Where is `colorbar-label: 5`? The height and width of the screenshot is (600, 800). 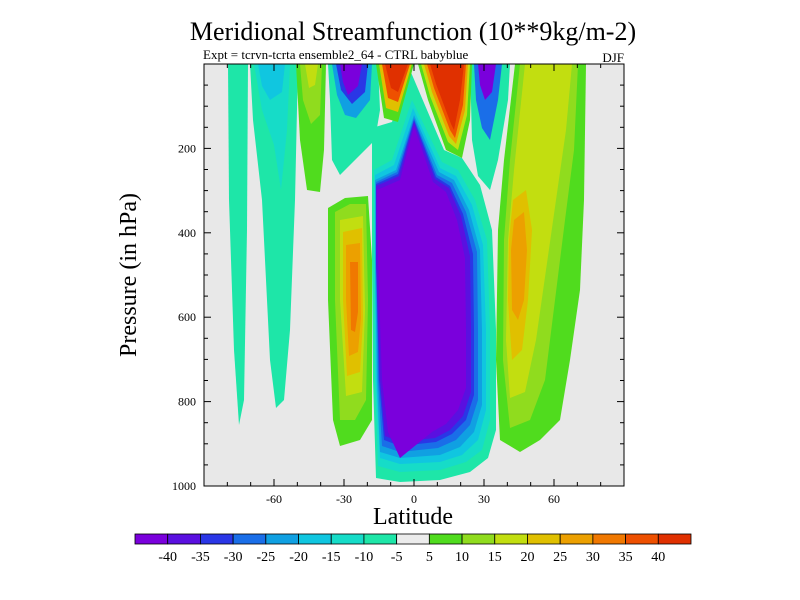
colorbar-label: 5 is located at coordinates (429, 557).